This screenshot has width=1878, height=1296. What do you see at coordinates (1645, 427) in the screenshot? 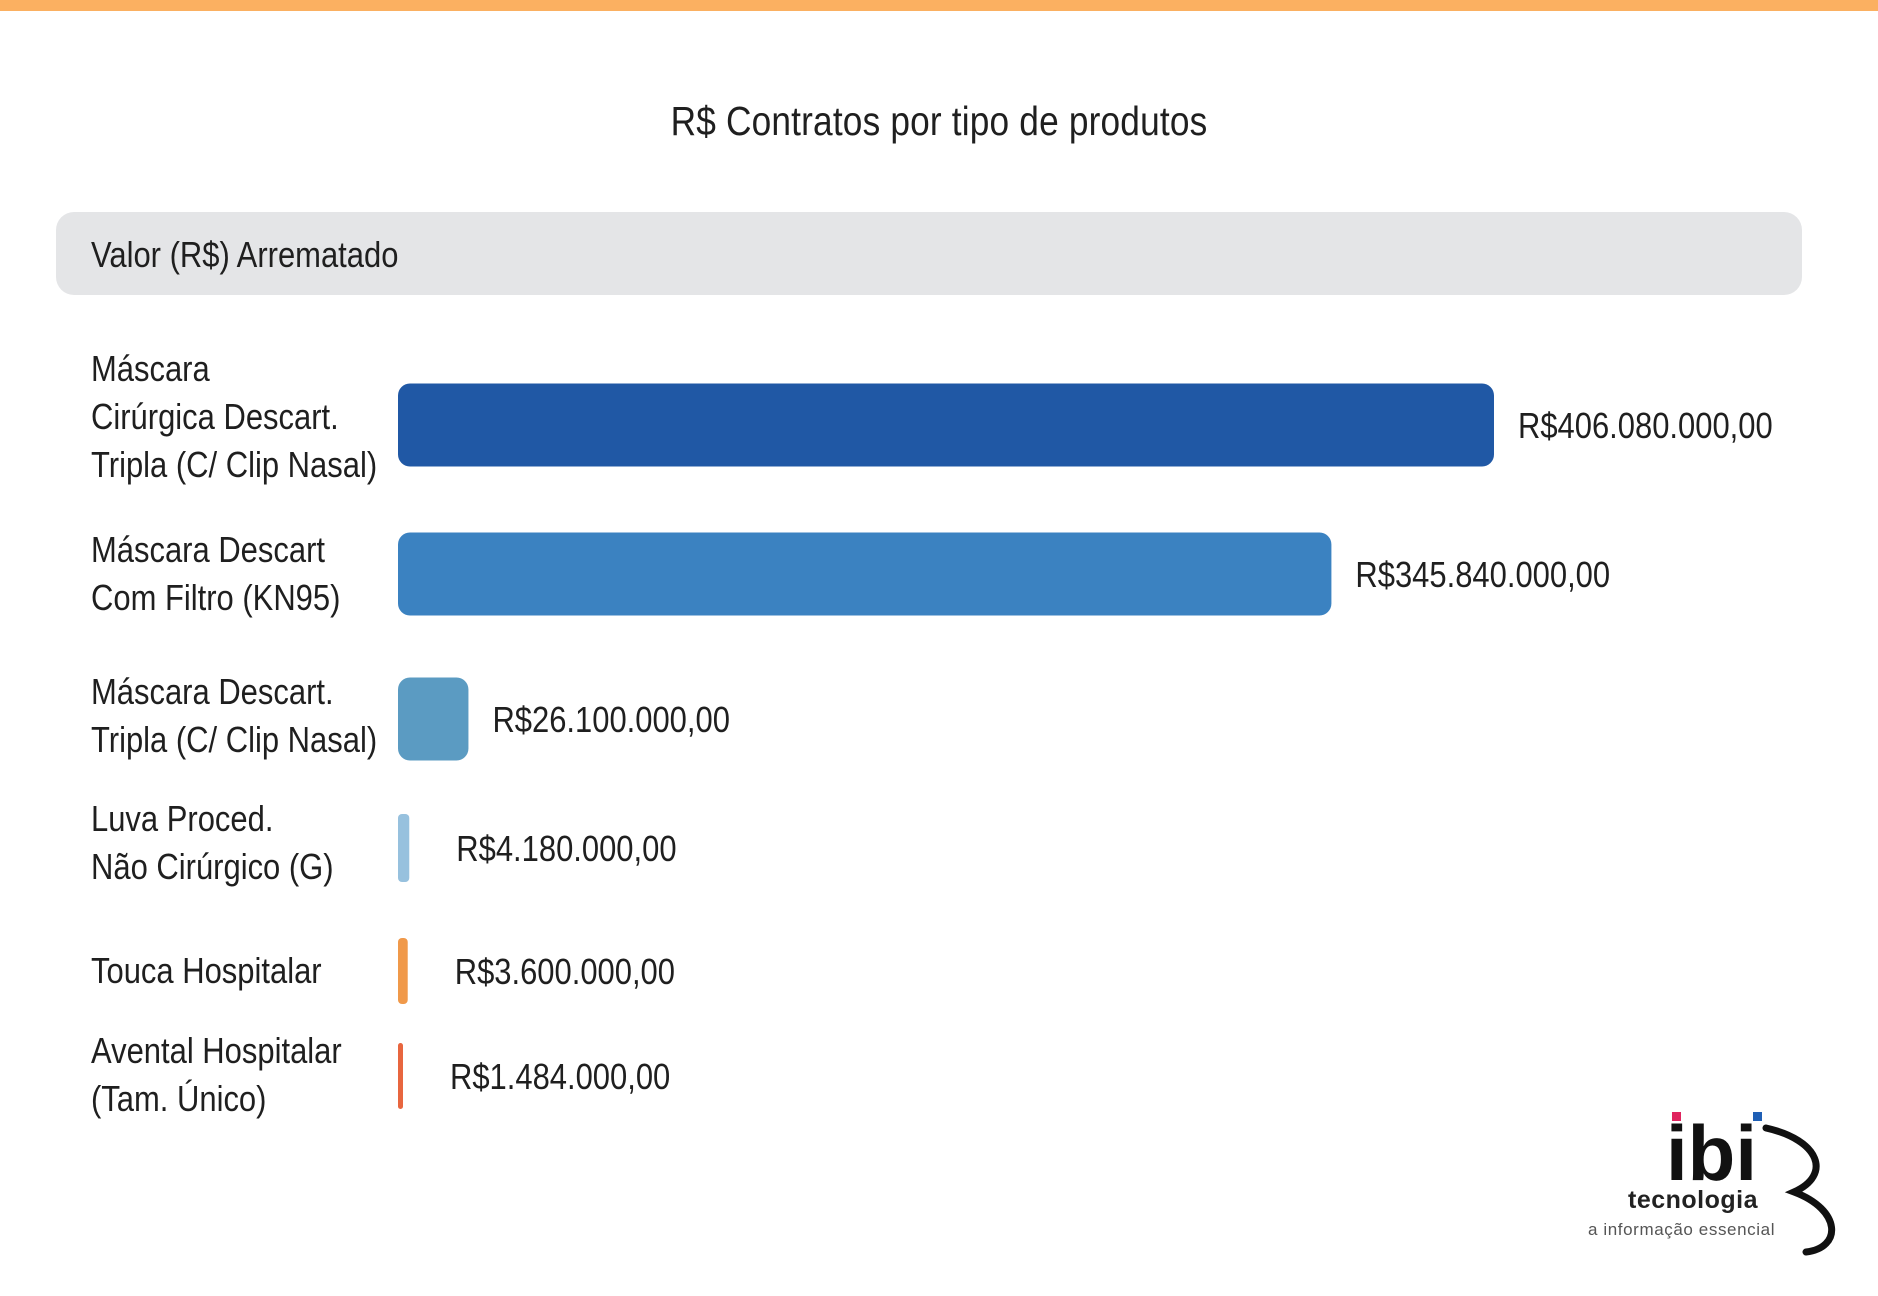
I see `bar-value-label-0: R$406.080.000,00` at bounding box center [1645, 427].